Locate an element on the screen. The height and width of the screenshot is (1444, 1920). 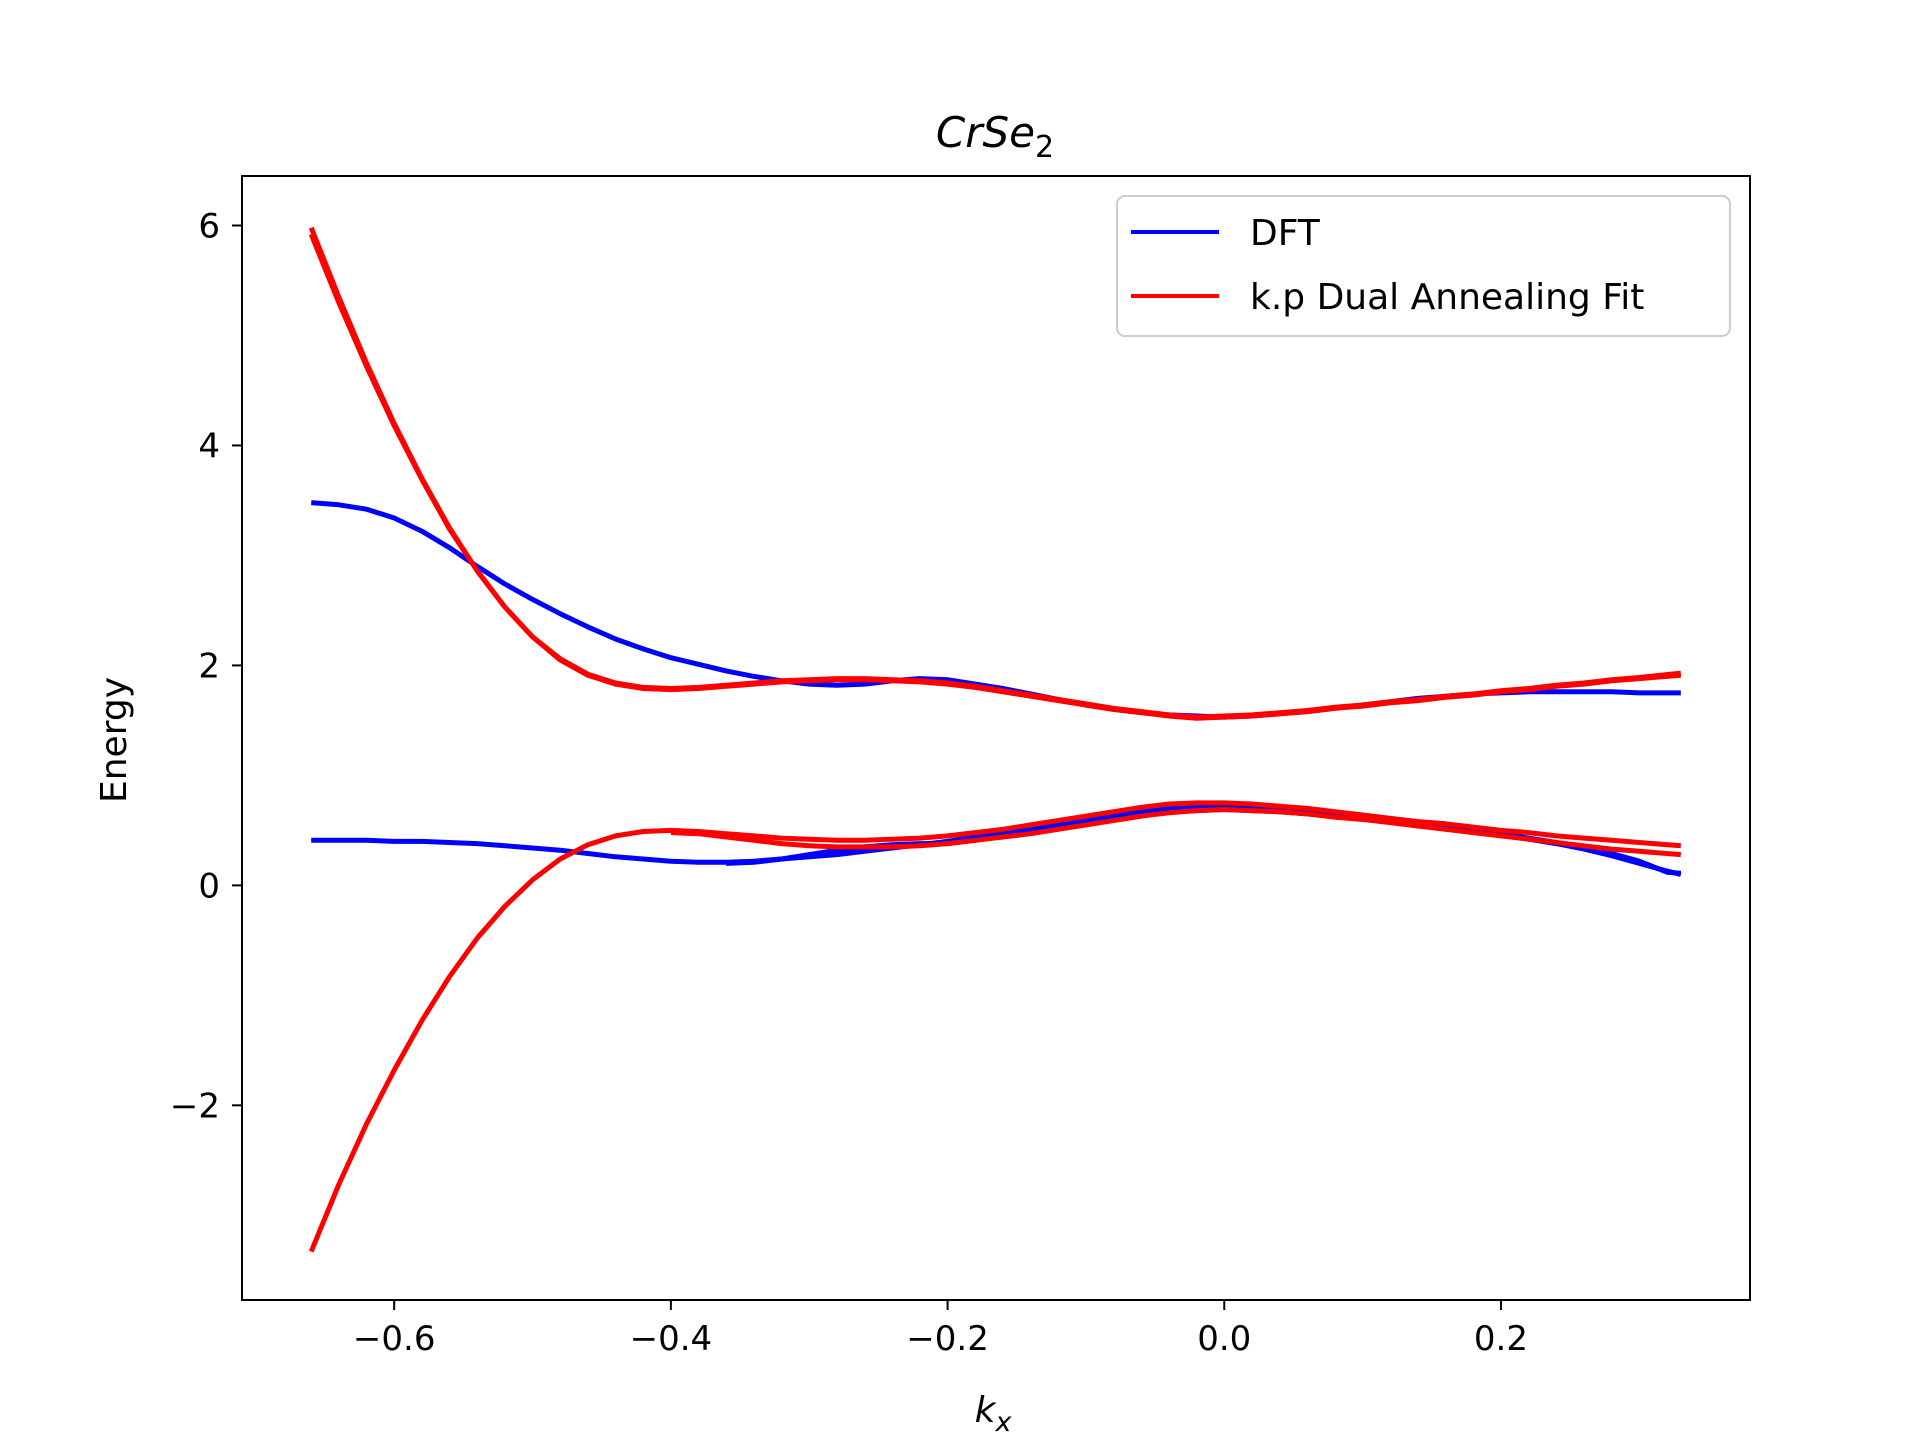
x-tick-label: −0.4 is located at coordinates (671, 1339).